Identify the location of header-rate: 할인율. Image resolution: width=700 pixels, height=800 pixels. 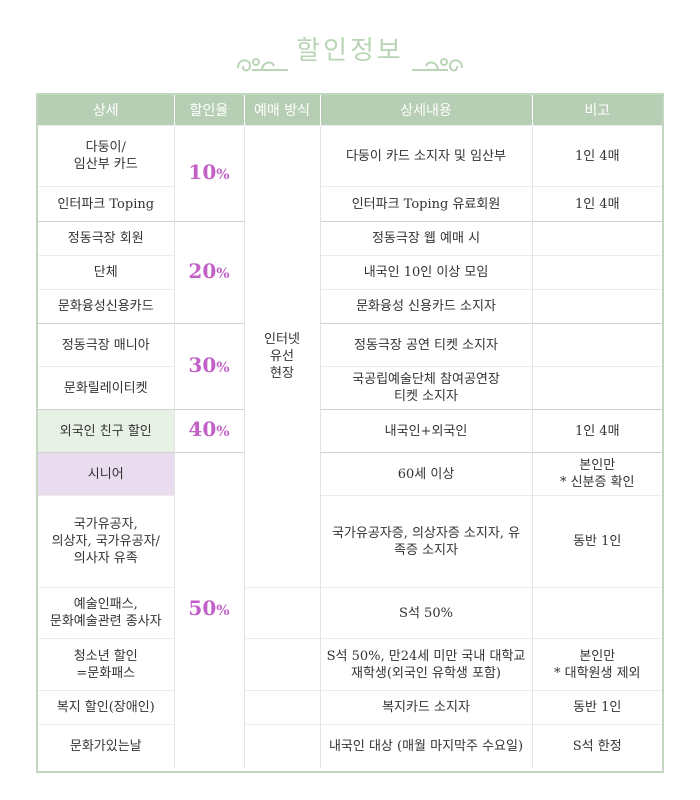
(208, 110).